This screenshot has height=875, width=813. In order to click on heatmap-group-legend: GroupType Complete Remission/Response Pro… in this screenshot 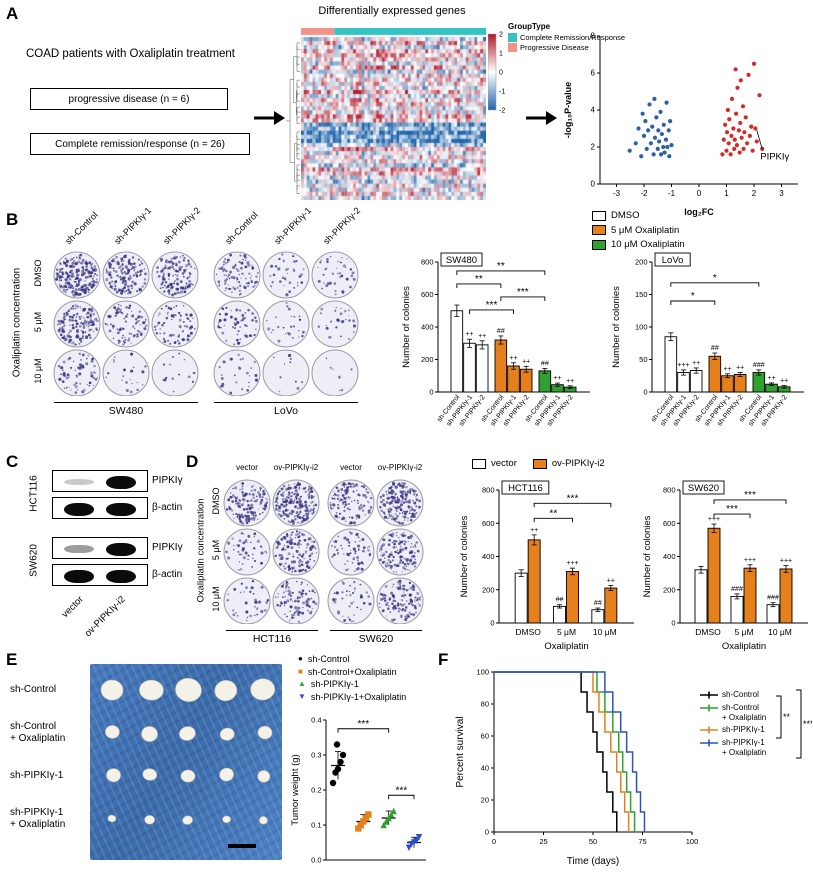, I will do `click(566, 37)`.